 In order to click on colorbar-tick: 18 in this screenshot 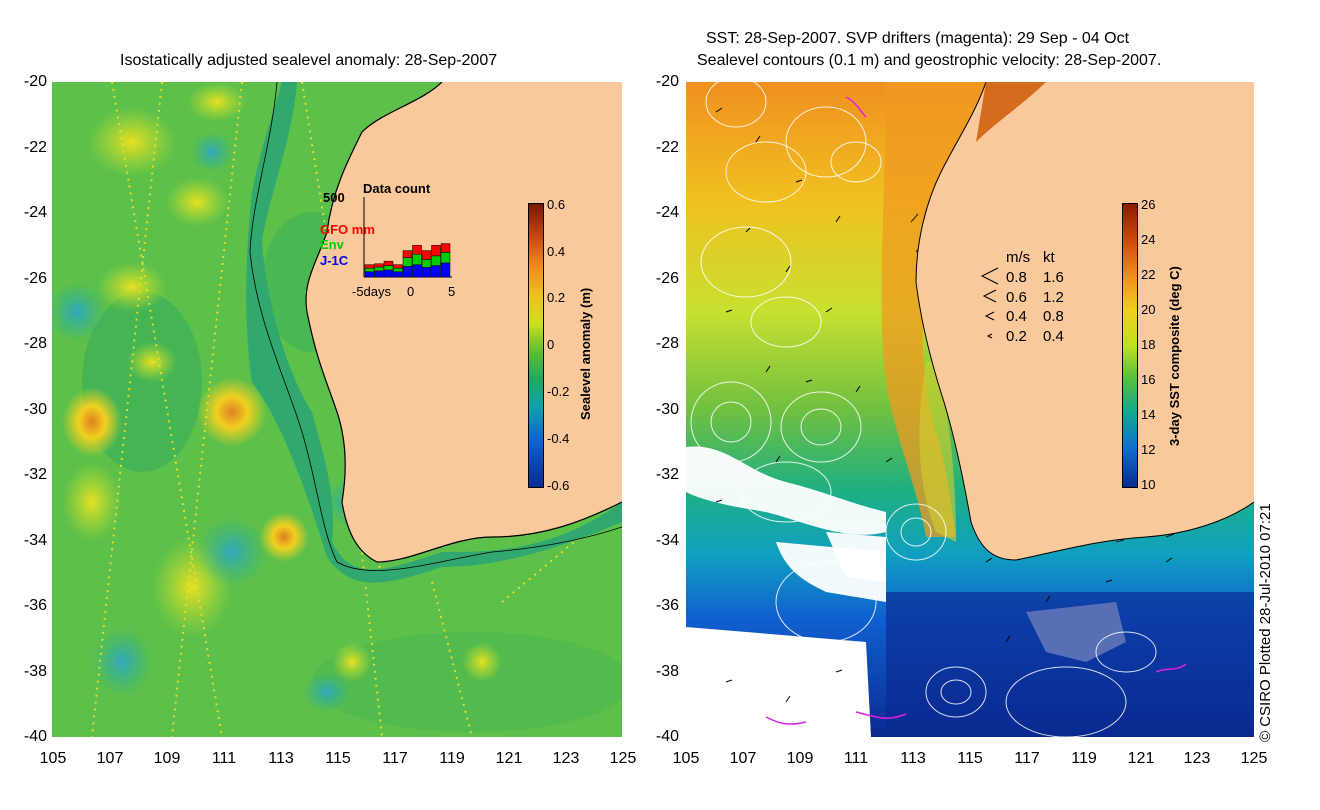, I will do `click(1148, 344)`.